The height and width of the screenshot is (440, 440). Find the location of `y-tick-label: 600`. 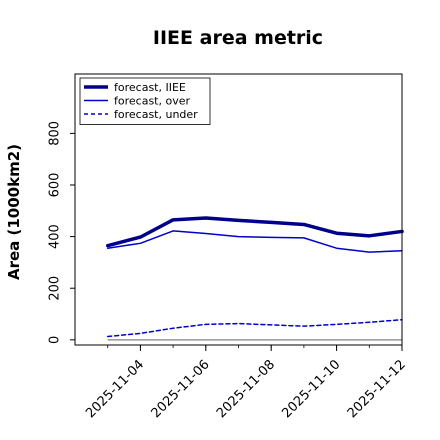

y-tick-label: 600 is located at coordinates (55, 185).